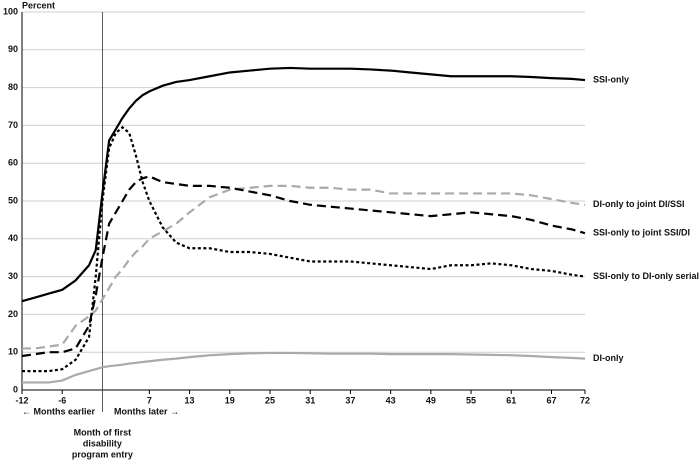 The image size is (700, 460). What do you see at coordinates (585, 400) in the screenshot?
I see `x-tick-label: 72` at bounding box center [585, 400].